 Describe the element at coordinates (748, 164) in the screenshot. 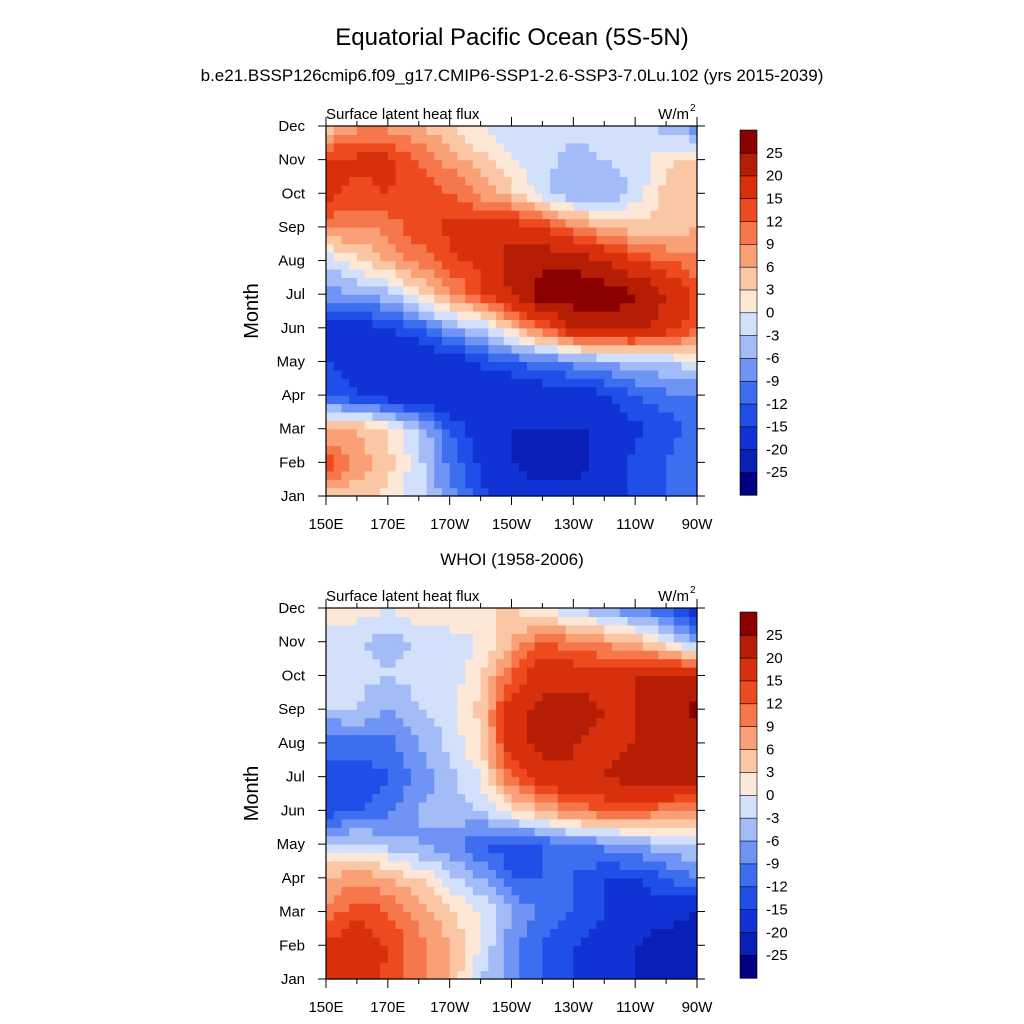

I see `colorbar-swatch` at that location.